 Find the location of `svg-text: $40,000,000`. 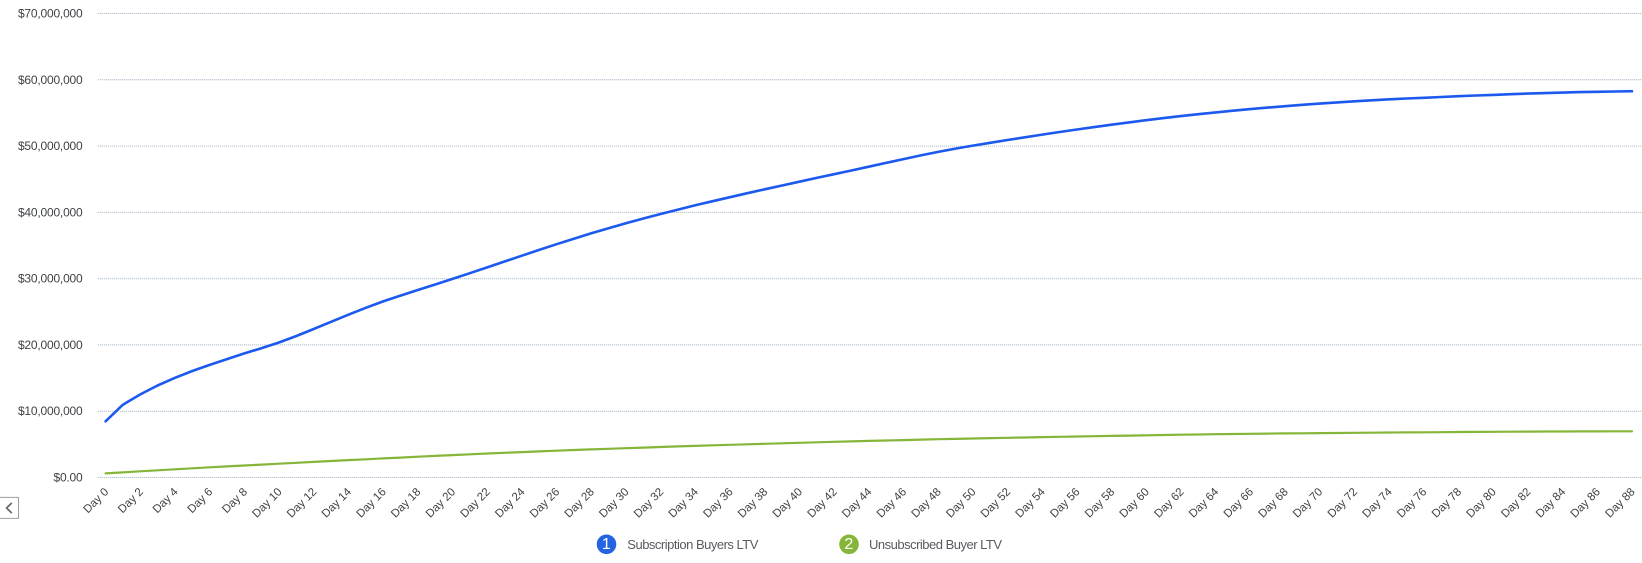

svg-text: $40,000,000 is located at coordinates (50, 212).